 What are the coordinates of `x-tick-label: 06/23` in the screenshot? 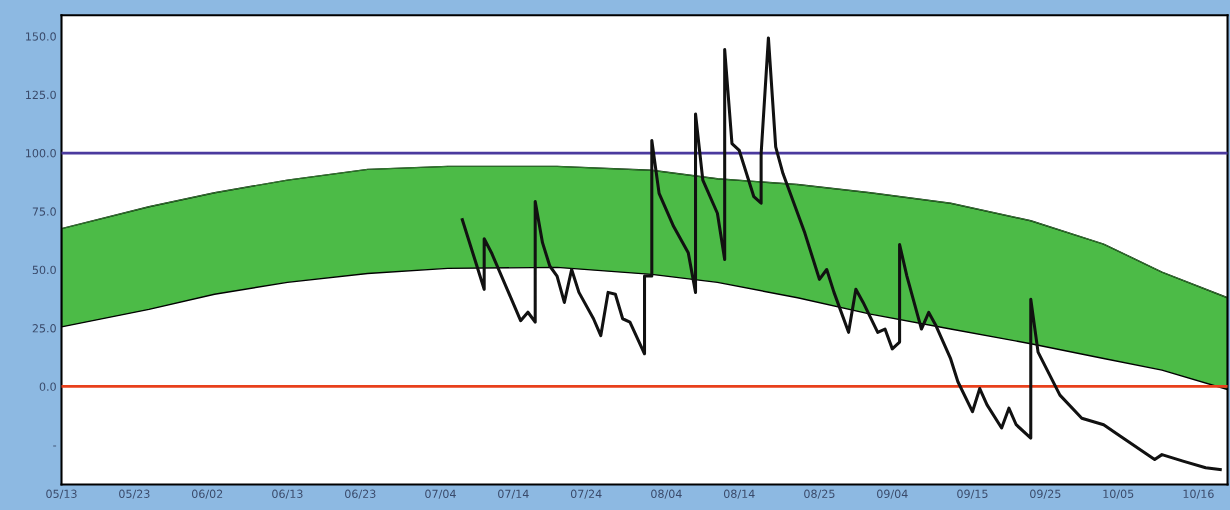 It's located at (360, 494).